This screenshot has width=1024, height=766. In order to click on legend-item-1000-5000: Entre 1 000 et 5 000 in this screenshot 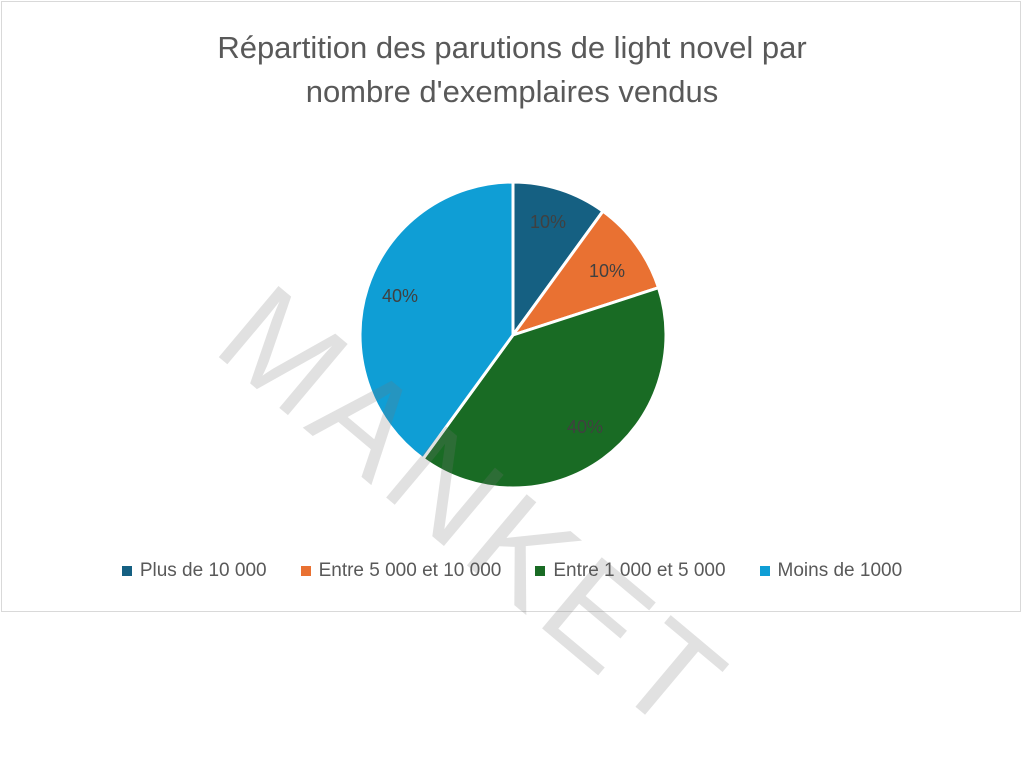, I will do `click(630, 571)`.